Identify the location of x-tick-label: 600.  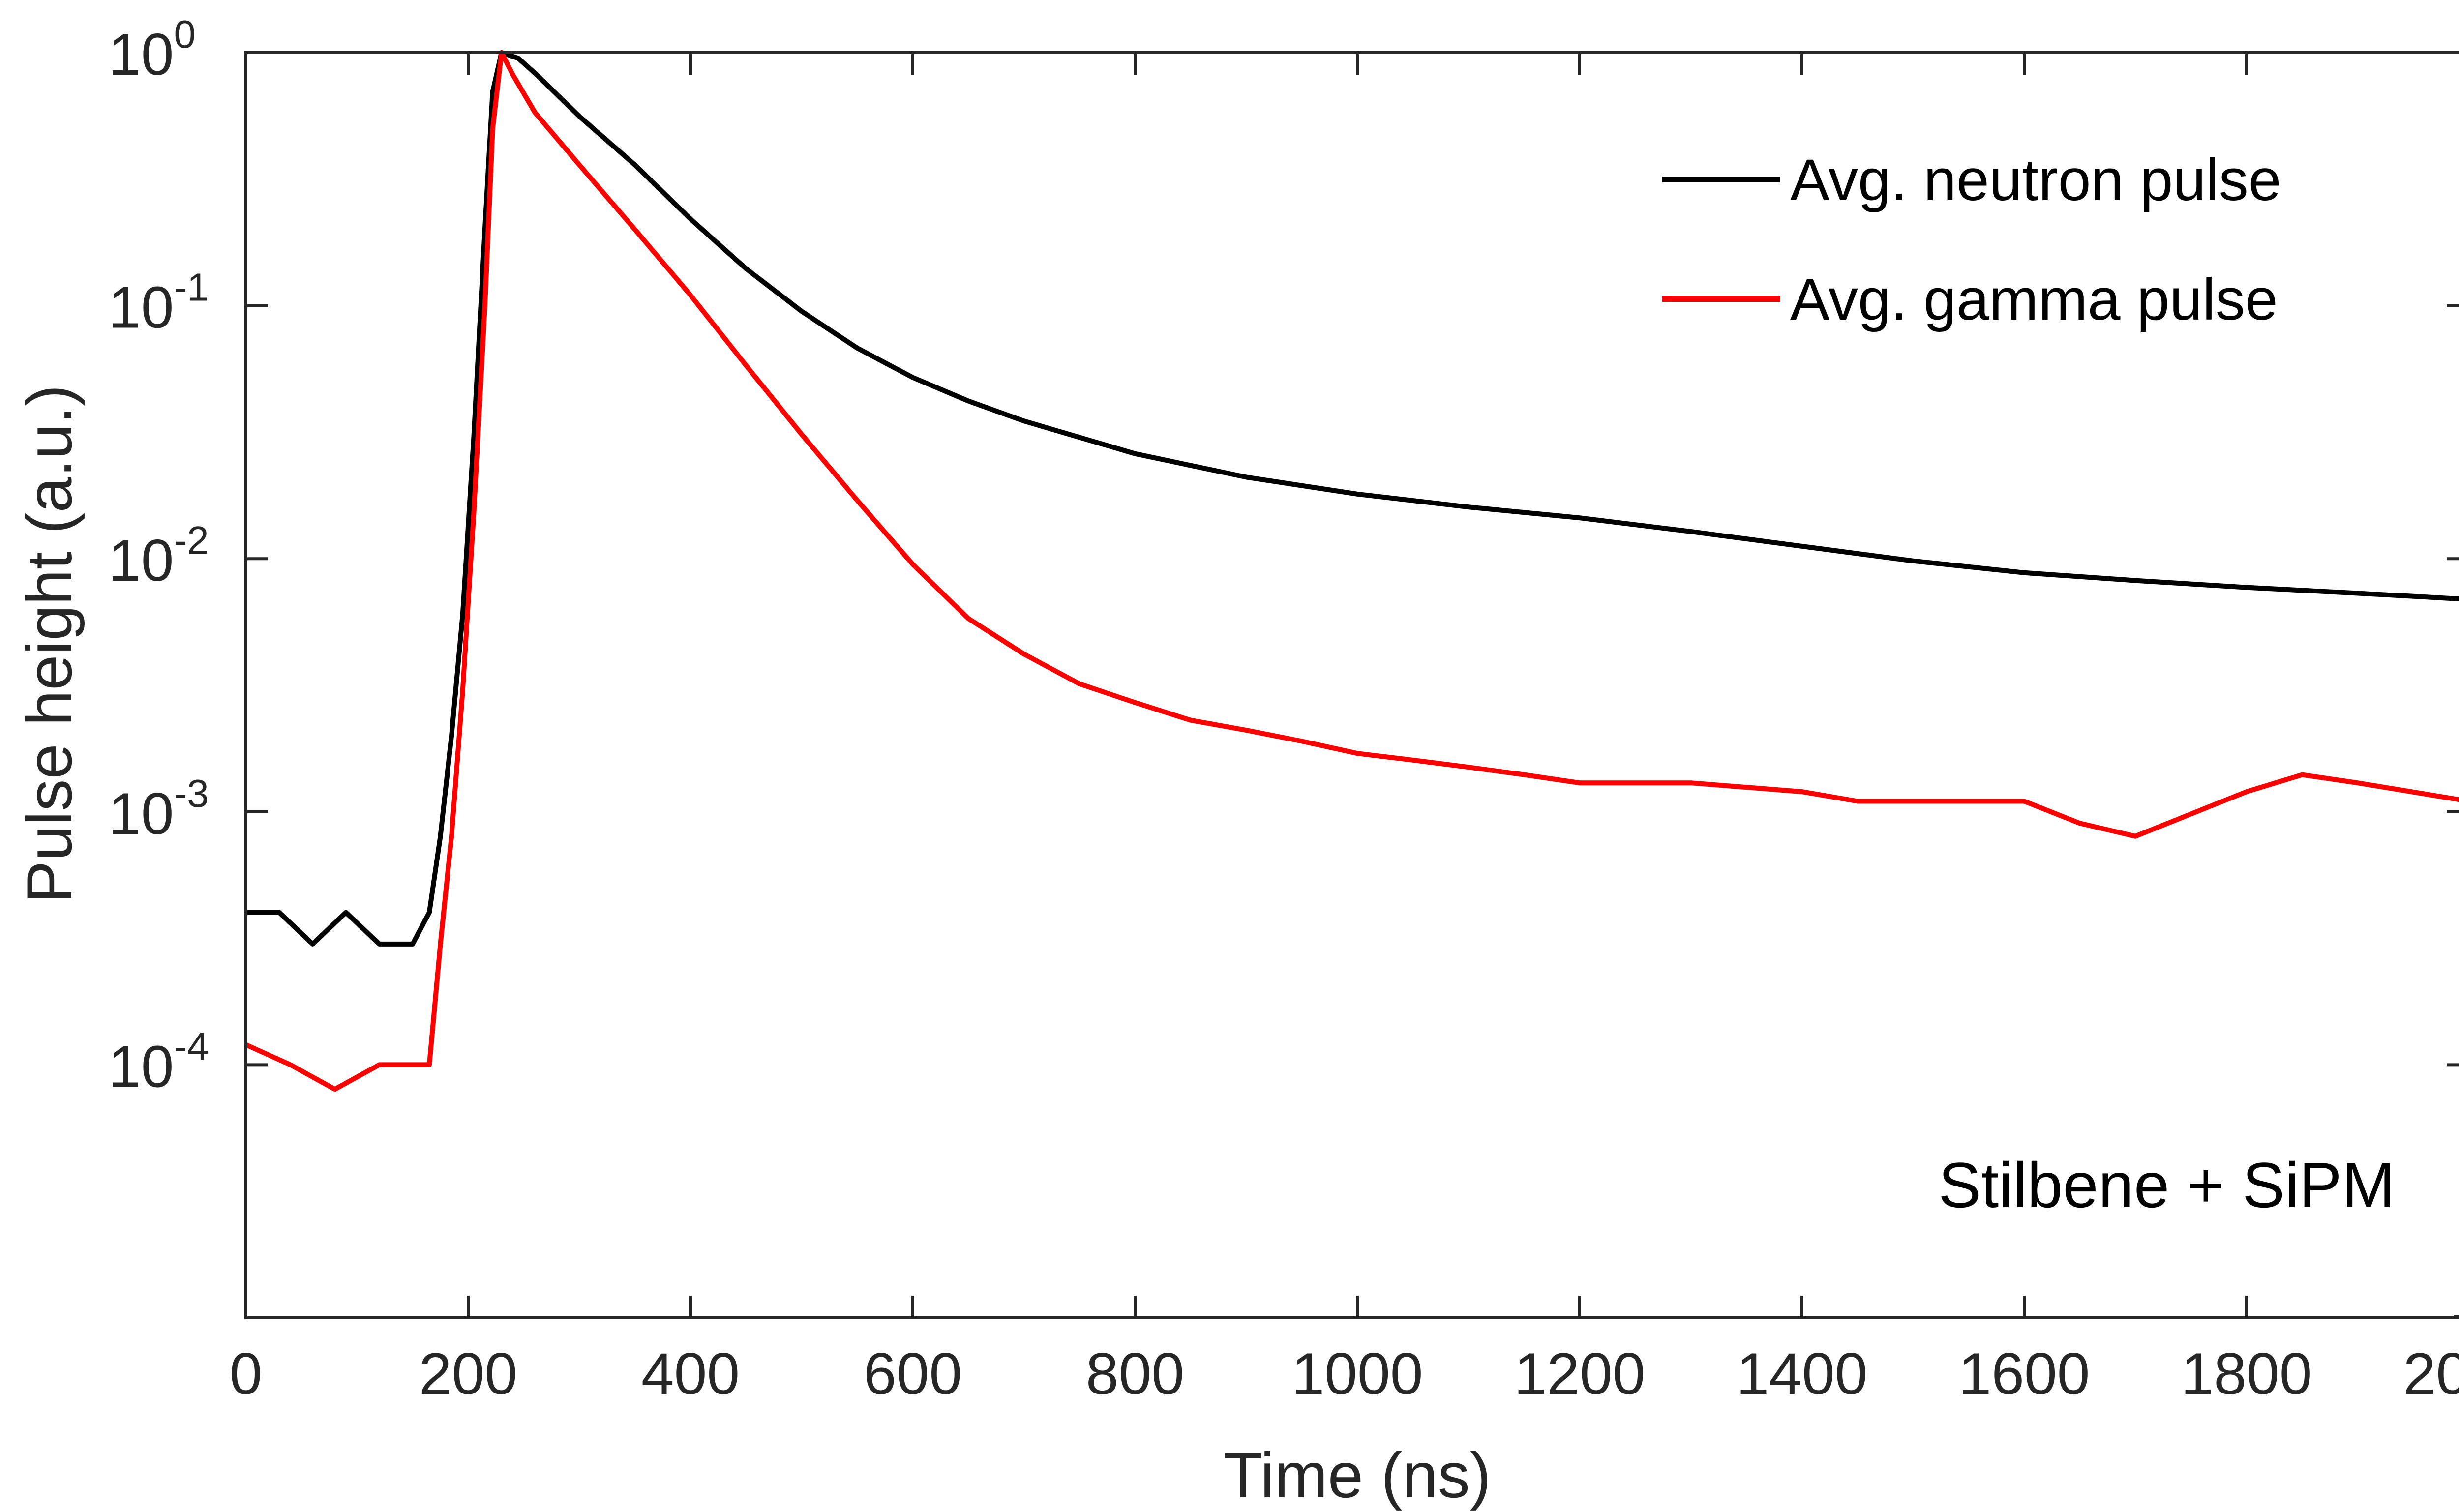
(913, 1374).